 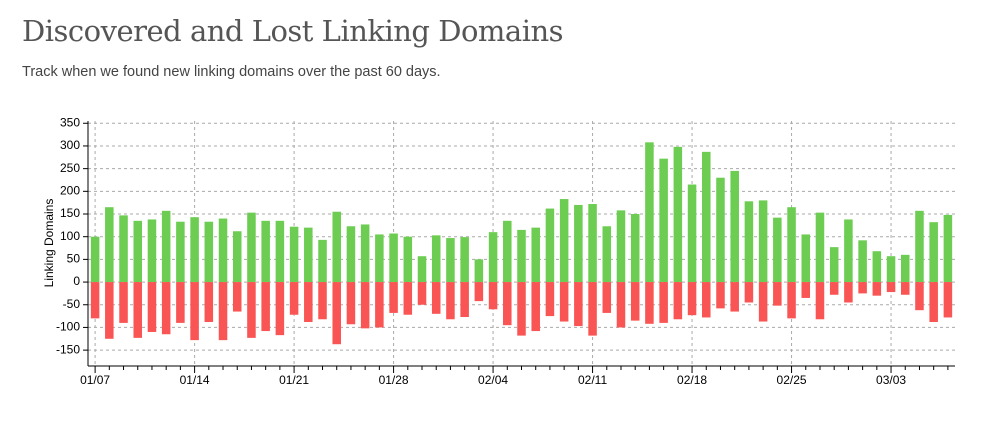 What do you see at coordinates (294, 380) in the screenshot?
I see `x-tick-label: 01/21` at bounding box center [294, 380].